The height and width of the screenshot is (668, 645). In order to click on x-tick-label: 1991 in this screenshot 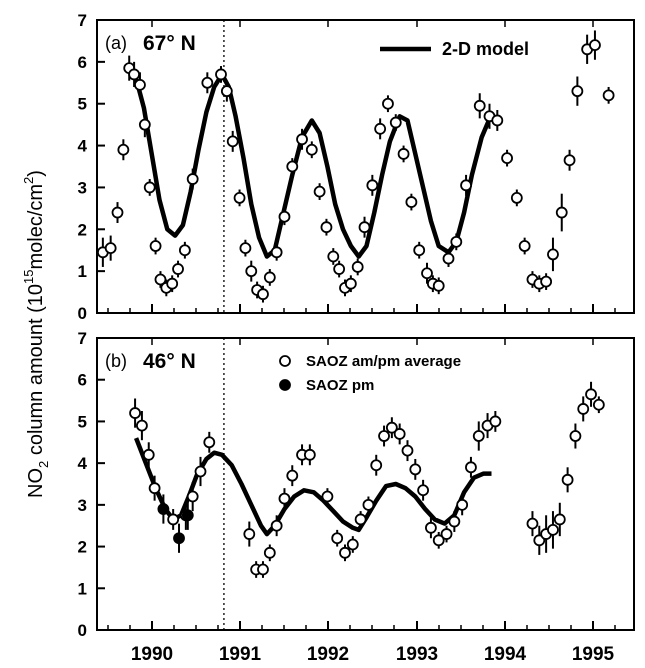, I will do `click(240, 654)`.